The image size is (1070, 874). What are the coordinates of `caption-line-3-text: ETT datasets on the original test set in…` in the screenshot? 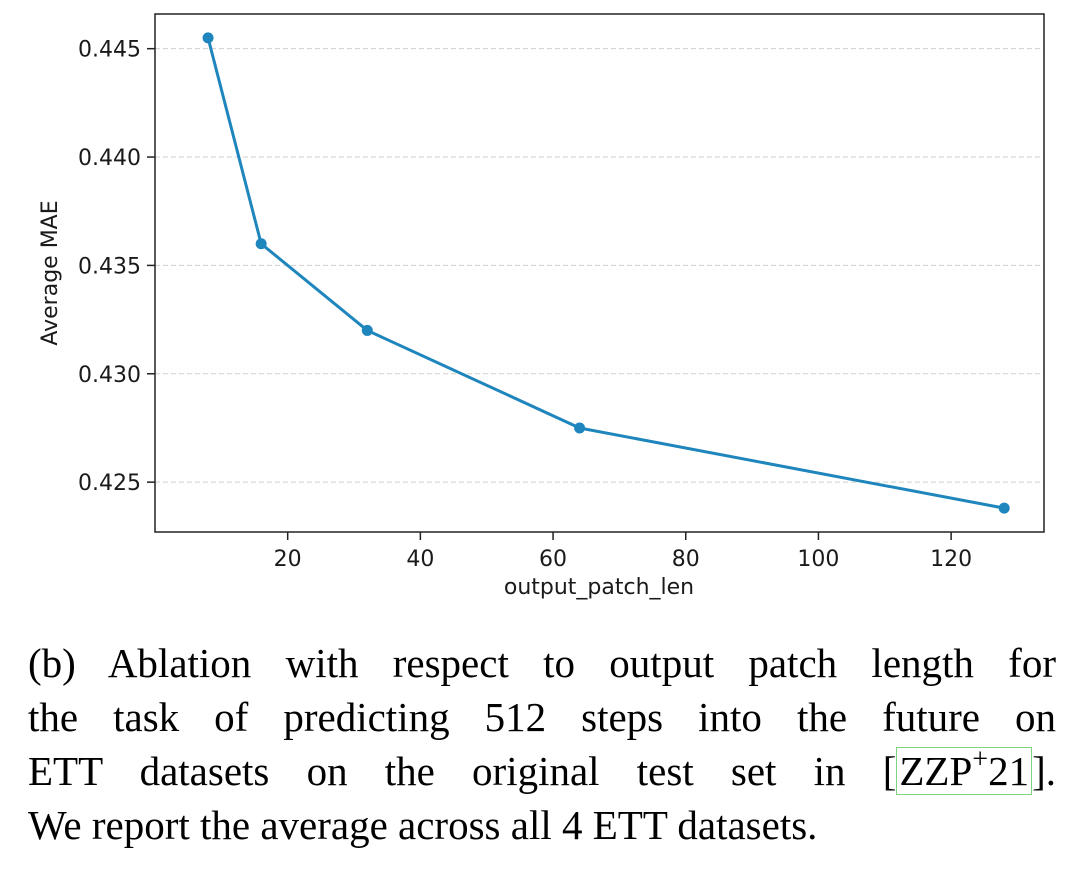 It's located at (462, 771).